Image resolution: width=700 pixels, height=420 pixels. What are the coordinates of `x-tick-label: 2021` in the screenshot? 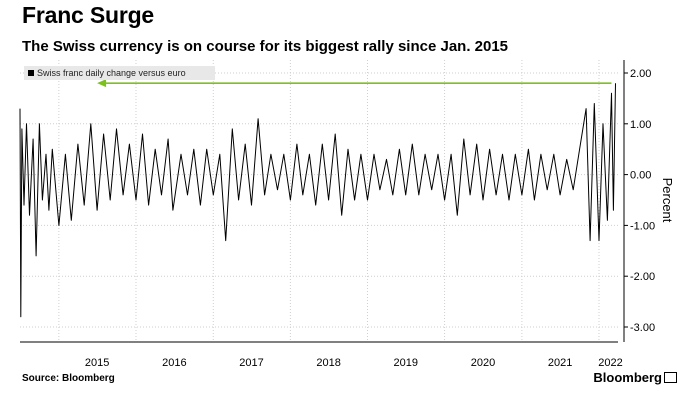 It's located at (560, 363).